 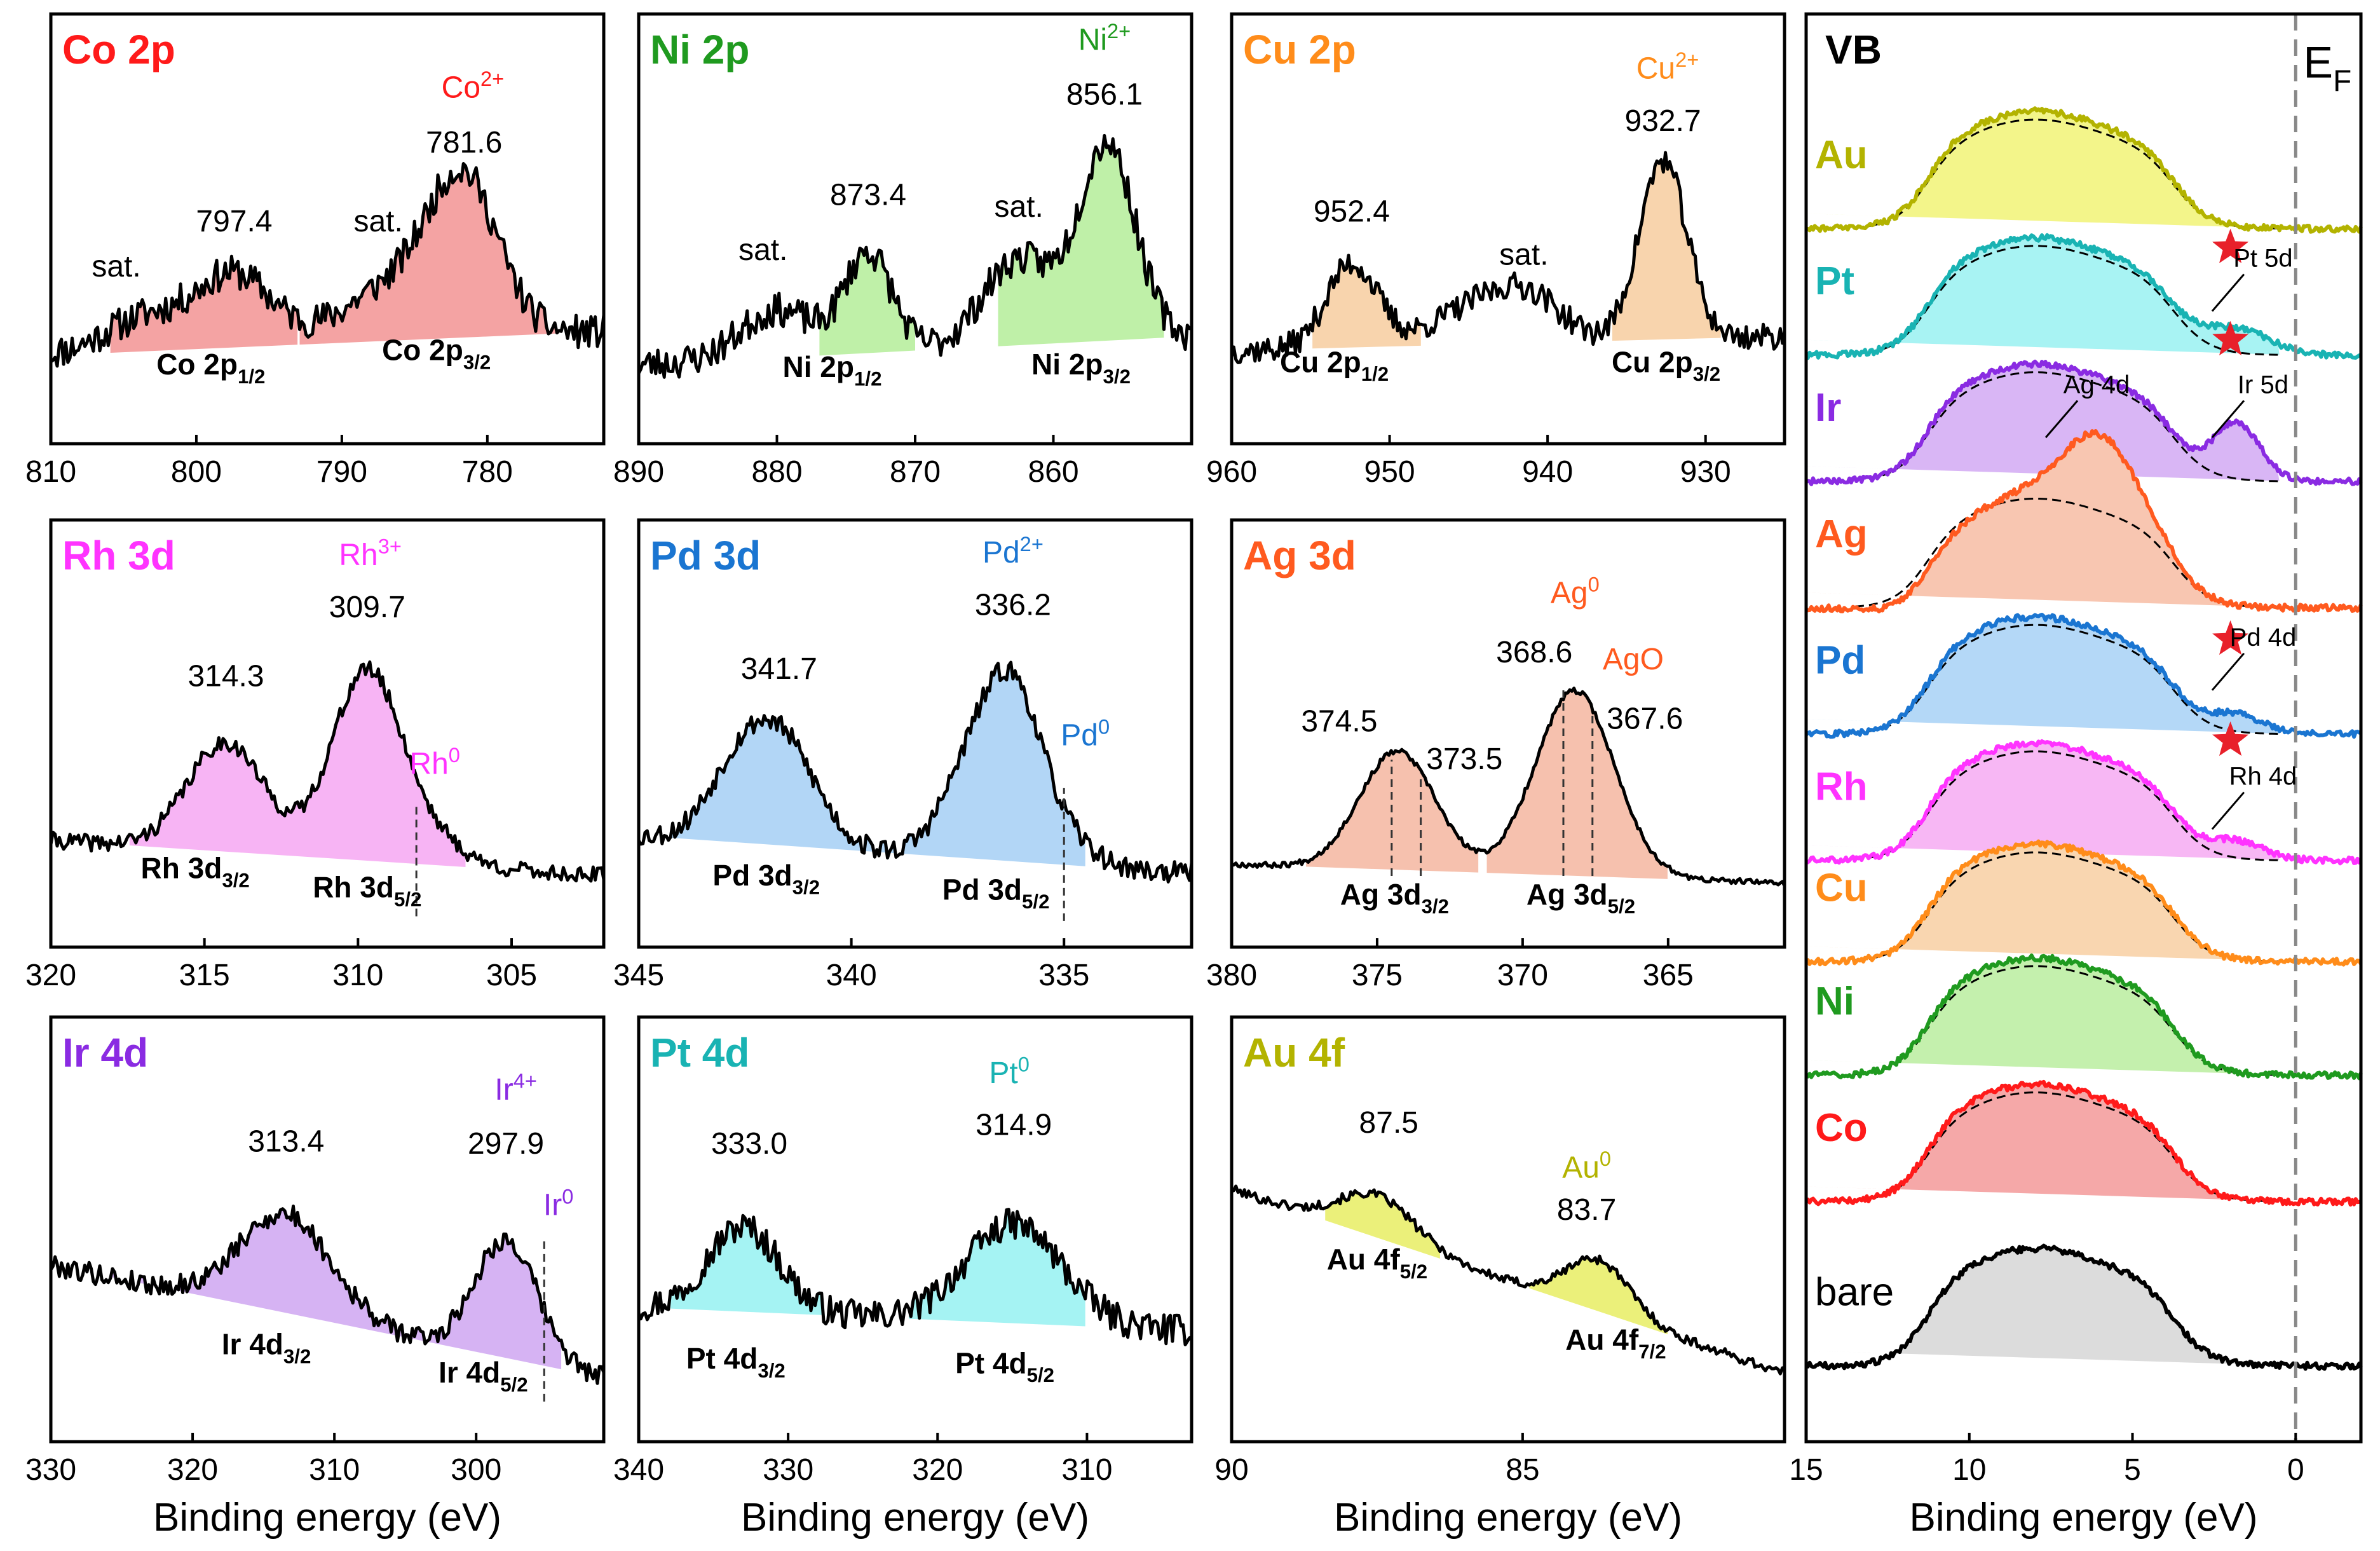 What do you see at coordinates (638, 472) in the screenshot?
I see `x-tick-label: 890` at bounding box center [638, 472].